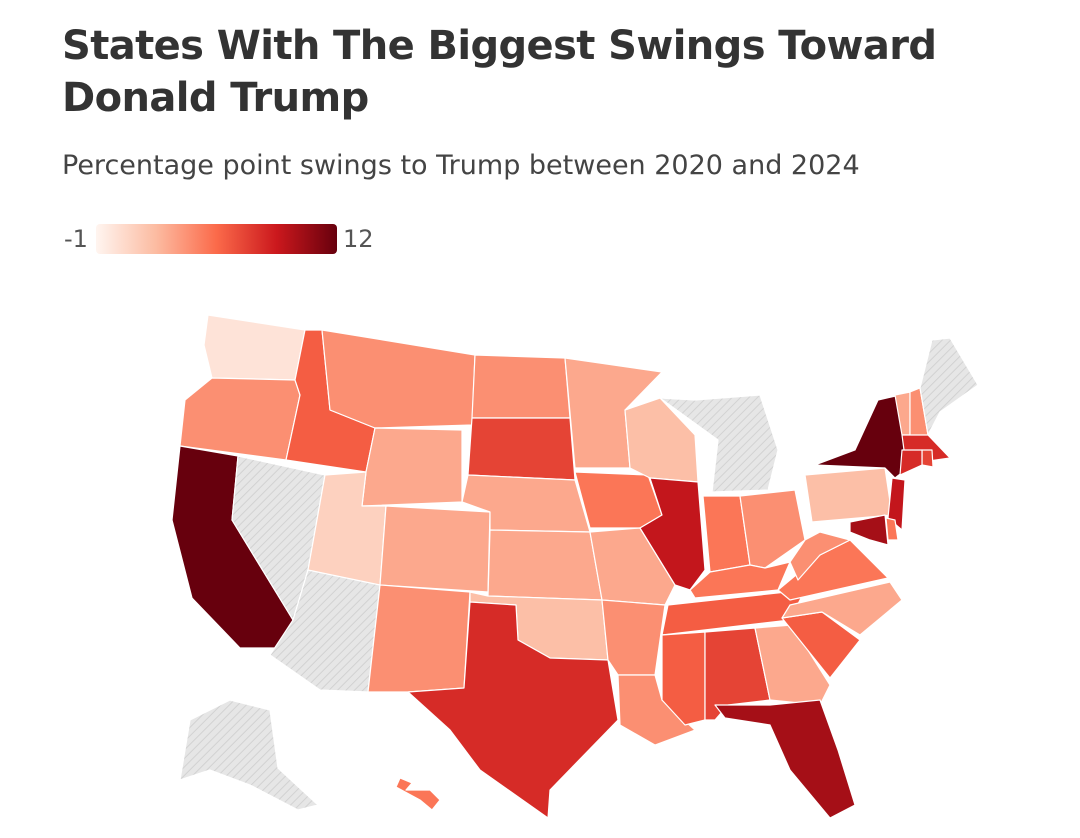  What do you see at coordinates (792, 665) in the screenshot?
I see `state-GA` at bounding box center [792, 665].